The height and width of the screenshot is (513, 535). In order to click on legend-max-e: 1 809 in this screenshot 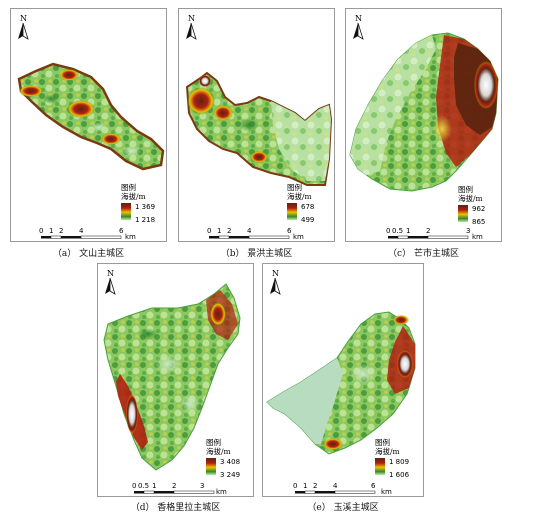, I will do `click(399, 462)`.